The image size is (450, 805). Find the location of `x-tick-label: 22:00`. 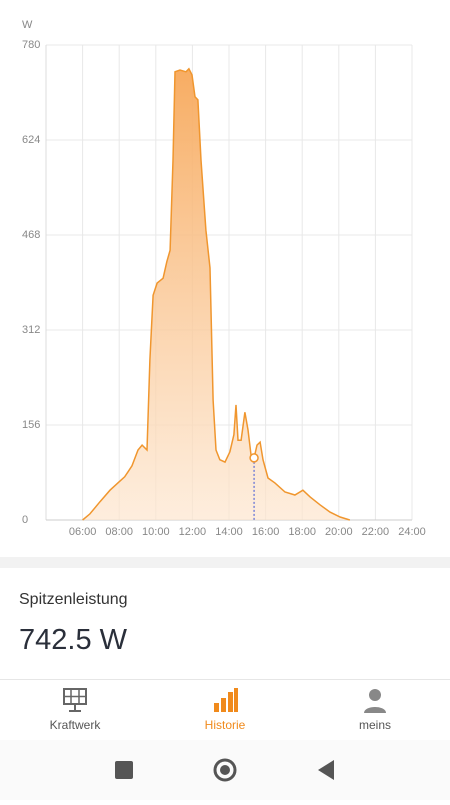

x-tick-label: 22:00 is located at coordinates (376, 532).